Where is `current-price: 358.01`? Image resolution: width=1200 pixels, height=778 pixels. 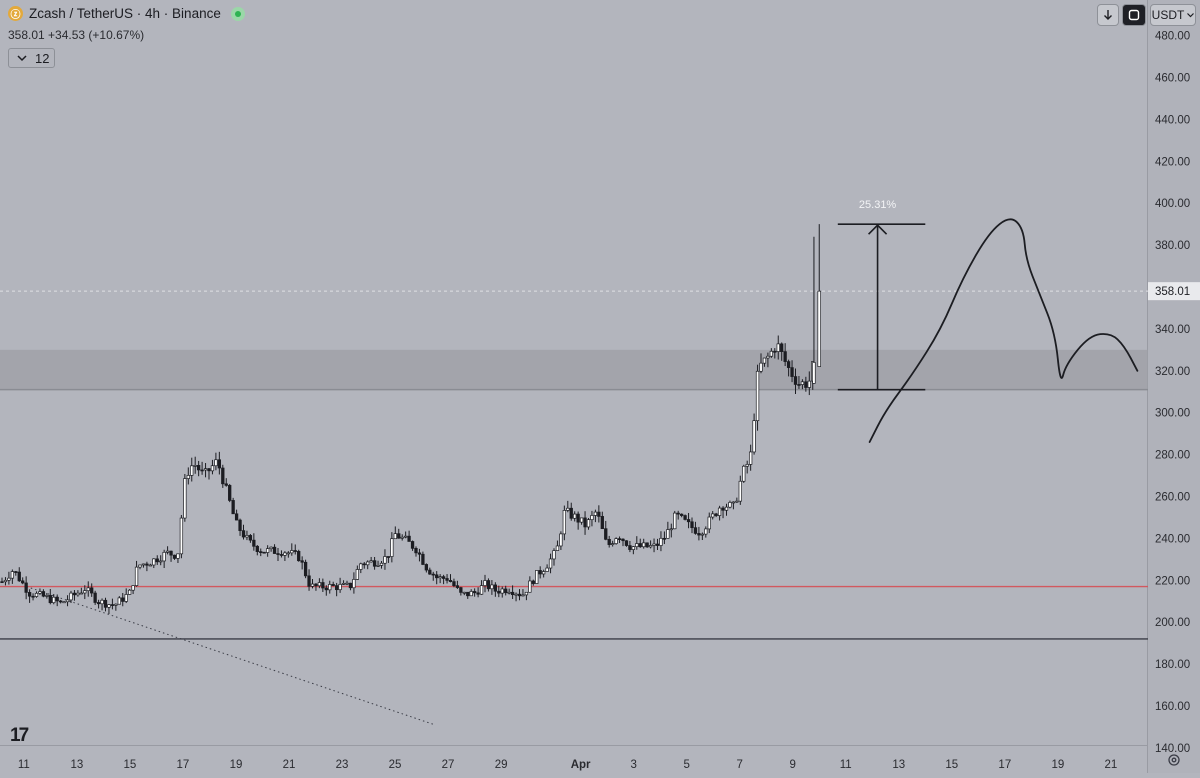
current-price: 358.01 is located at coordinates (26, 35).